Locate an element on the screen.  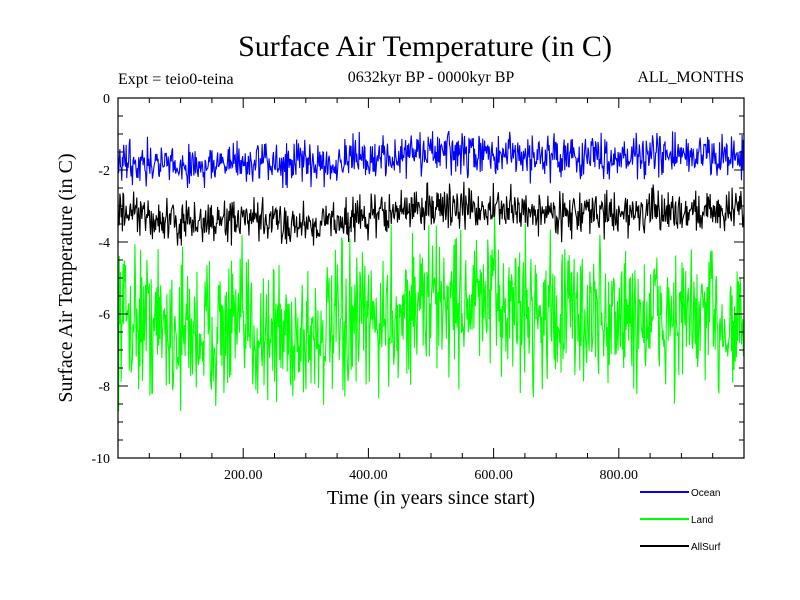
x-tick-label: 800.00 is located at coordinates (619, 475).